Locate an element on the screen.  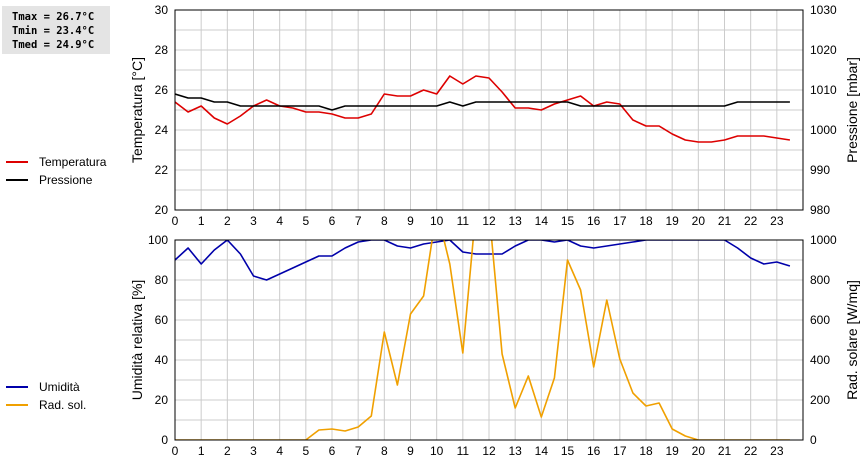
top-y2tick-label: 990 is located at coordinates (820, 170).